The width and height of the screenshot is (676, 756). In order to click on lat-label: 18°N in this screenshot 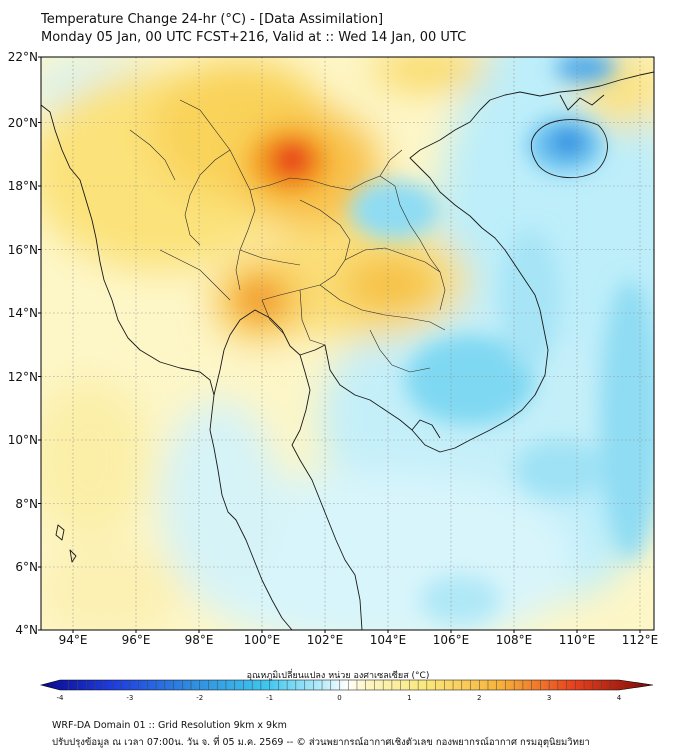, I will do `click(22, 186)`.